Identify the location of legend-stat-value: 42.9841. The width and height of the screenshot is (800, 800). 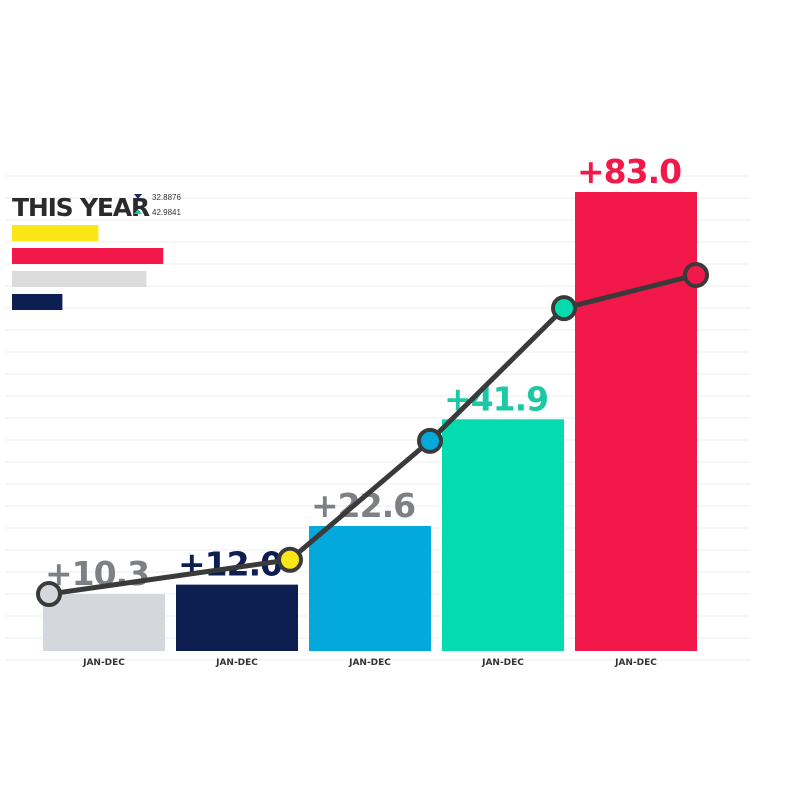
(166, 212).